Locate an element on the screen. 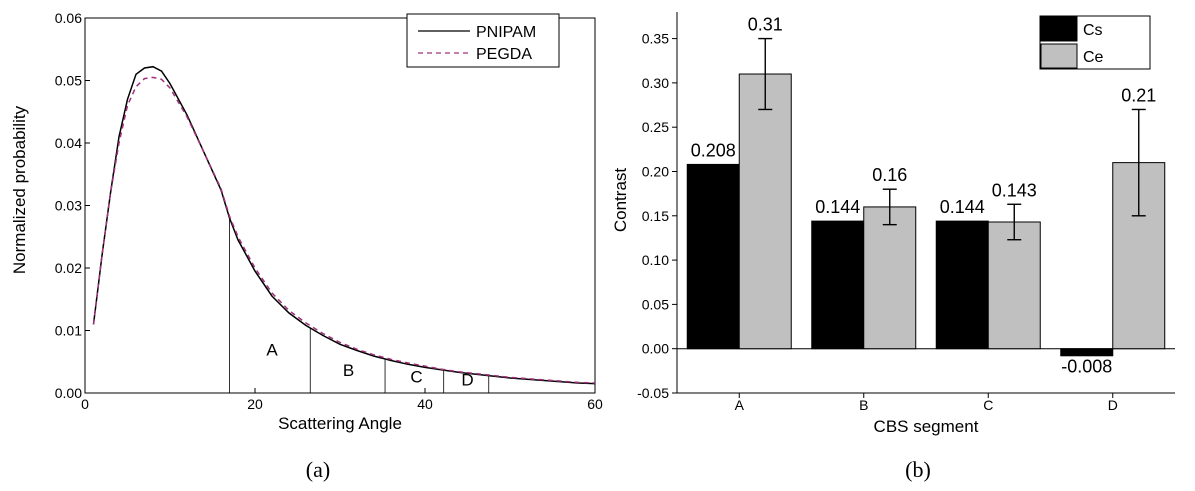 Image resolution: width=1195 pixels, height=491 pixels. legend-label-ce: Ce is located at coordinates (1093, 57).